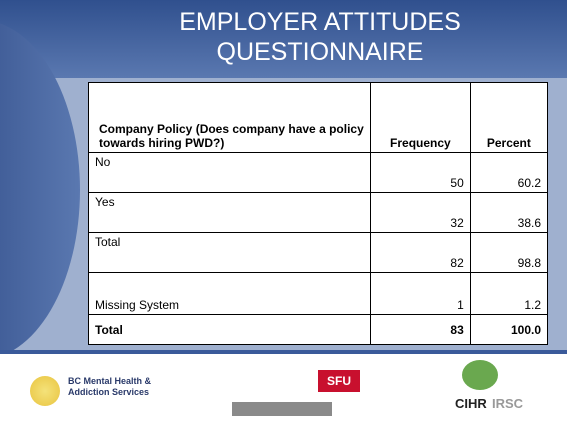 This screenshot has height=428, width=567. I want to click on bcmh-logo: BC Mental Health & Addiction Services, so click(110, 386).